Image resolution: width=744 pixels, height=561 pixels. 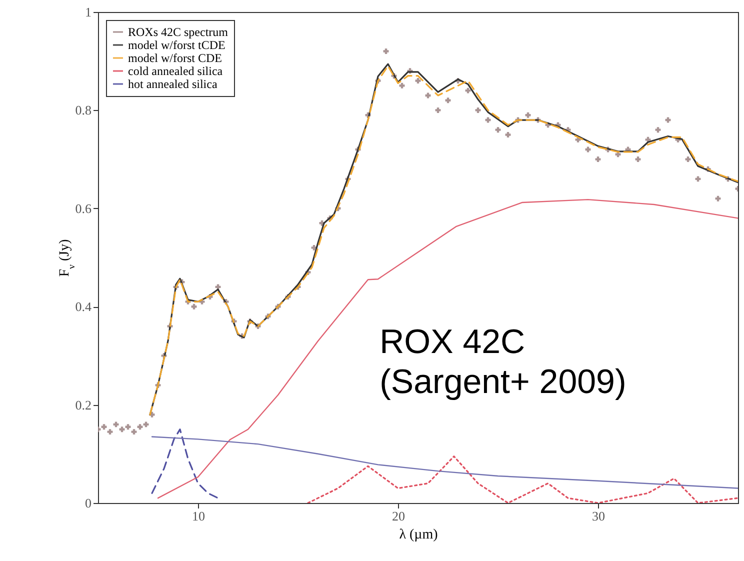 What do you see at coordinates (83, 110) in the screenshot?
I see `y-tick-label: 0.8` at bounding box center [83, 110].